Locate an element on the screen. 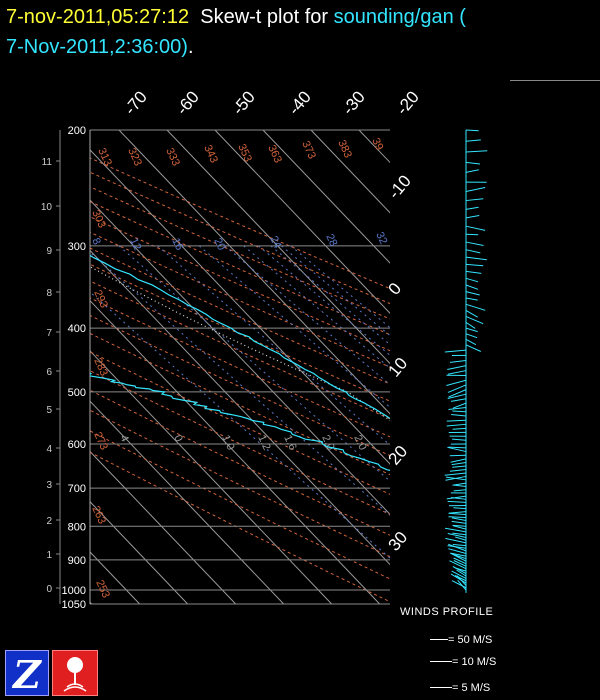 Image resolution: width=600 pixels, height=700 pixels. isotherm-top-label: -70 is located at coordinates (136, 103).